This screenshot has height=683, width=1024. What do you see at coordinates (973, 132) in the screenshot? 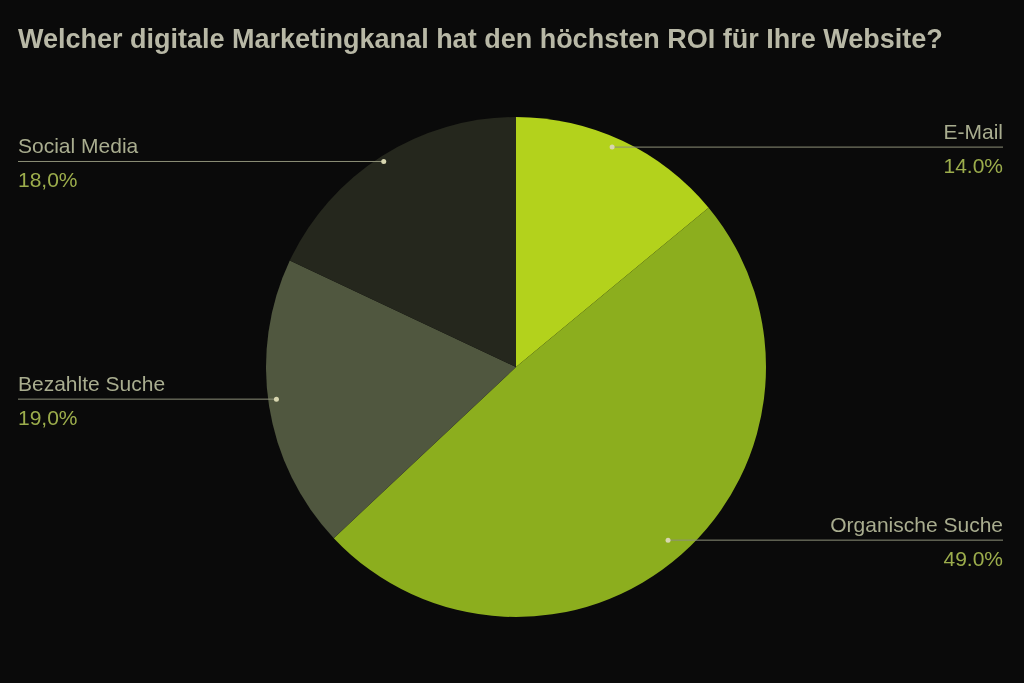
I see `slice-label: E-Mail` at bounding box center [973, 132].